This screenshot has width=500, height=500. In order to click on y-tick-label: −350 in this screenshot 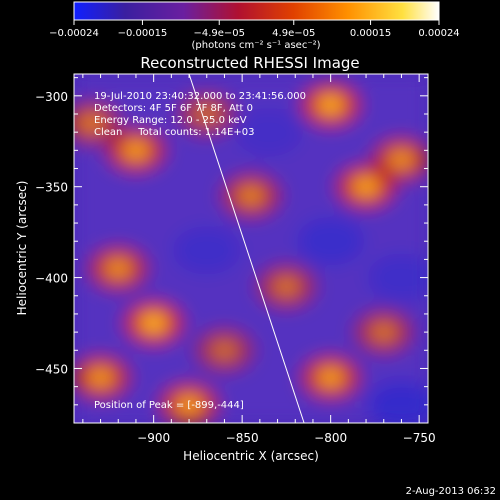, I will do `click(51, 188)`.